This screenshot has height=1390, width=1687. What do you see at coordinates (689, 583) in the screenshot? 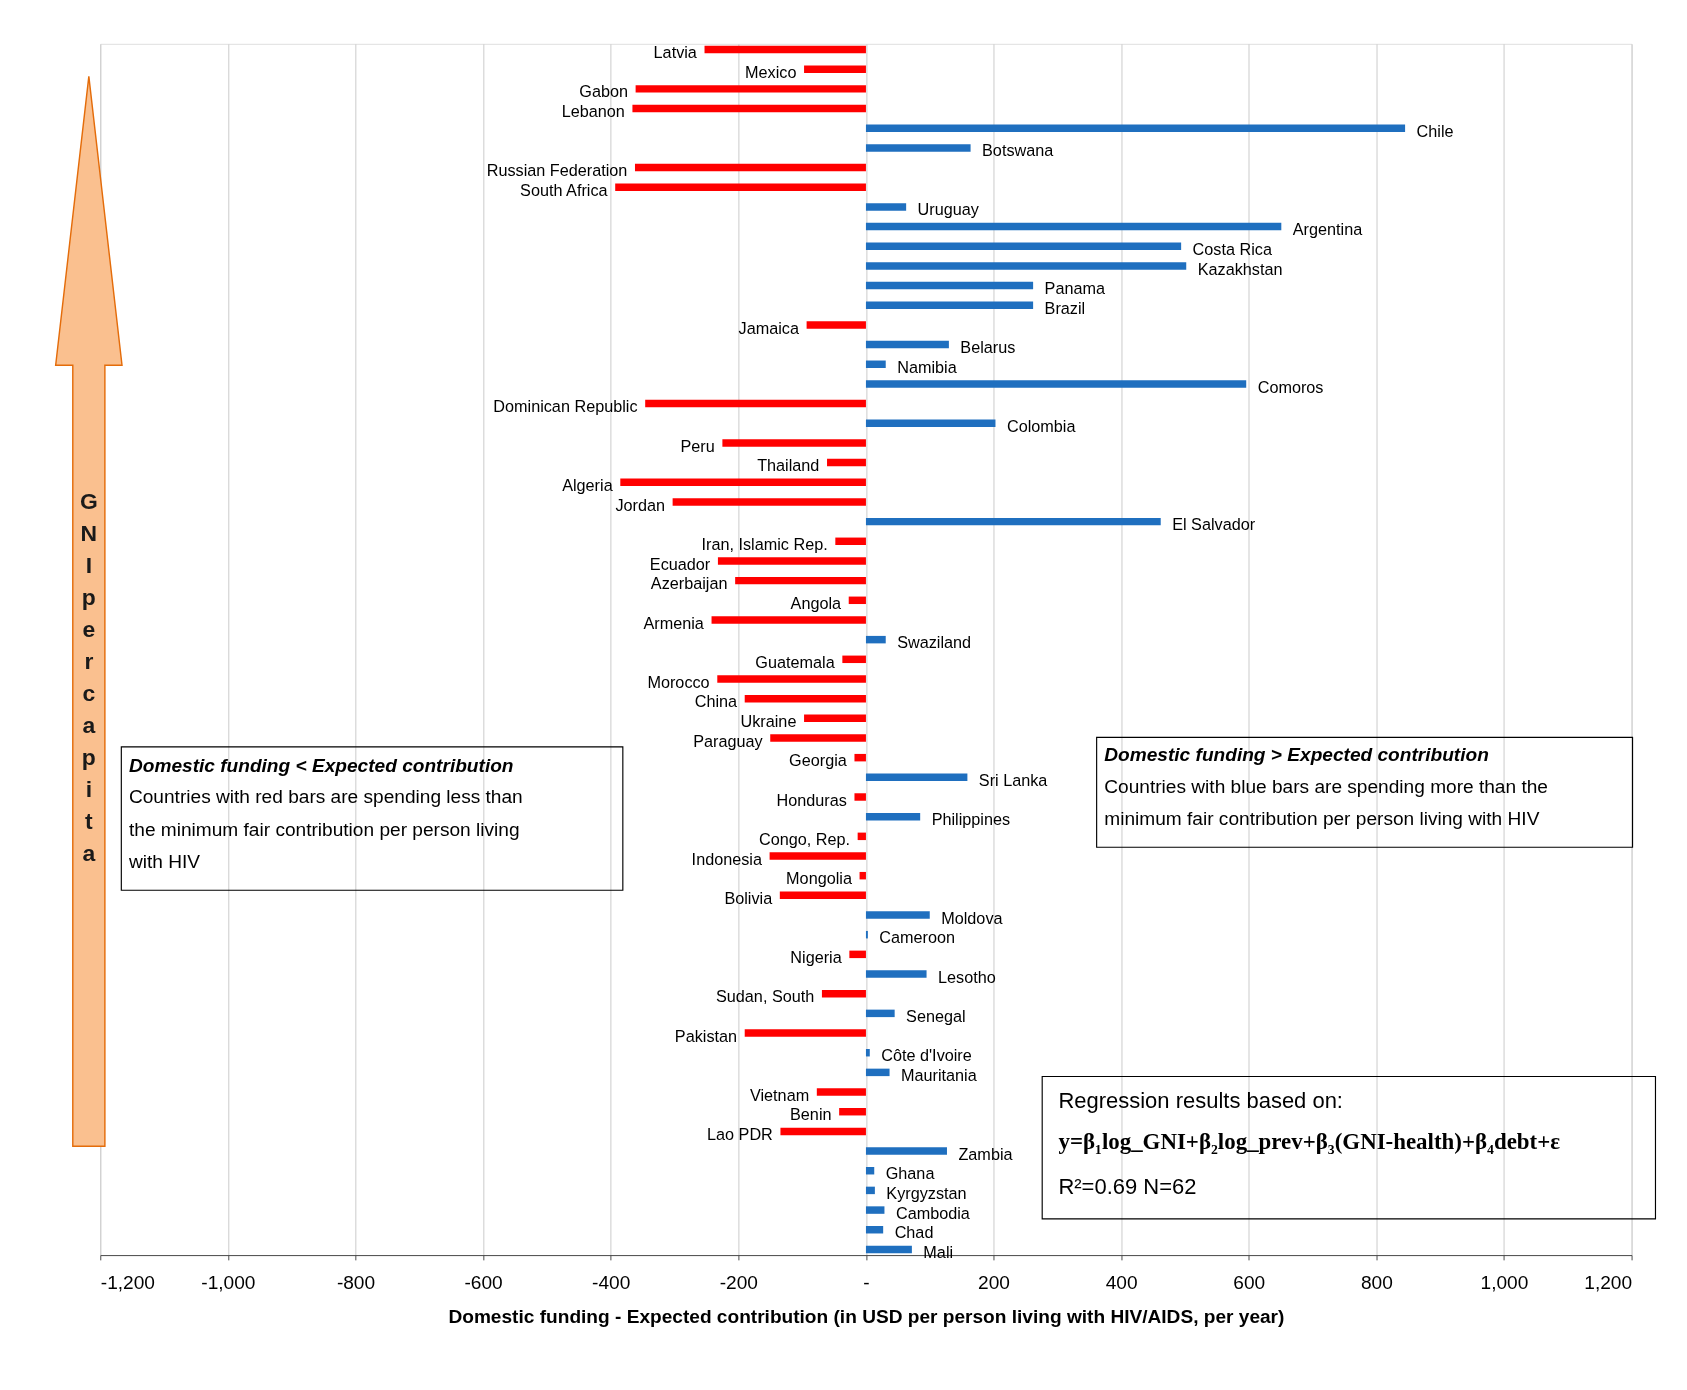
I see `y-tick-label: Azerbaijan` at bounding box center [689, 583].